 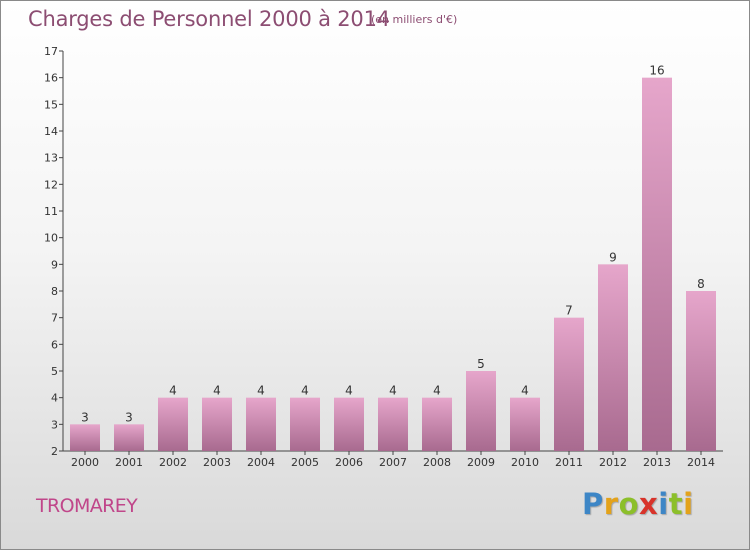 I want to click on x-tick-label: 2006, so click(x=349, y=462).